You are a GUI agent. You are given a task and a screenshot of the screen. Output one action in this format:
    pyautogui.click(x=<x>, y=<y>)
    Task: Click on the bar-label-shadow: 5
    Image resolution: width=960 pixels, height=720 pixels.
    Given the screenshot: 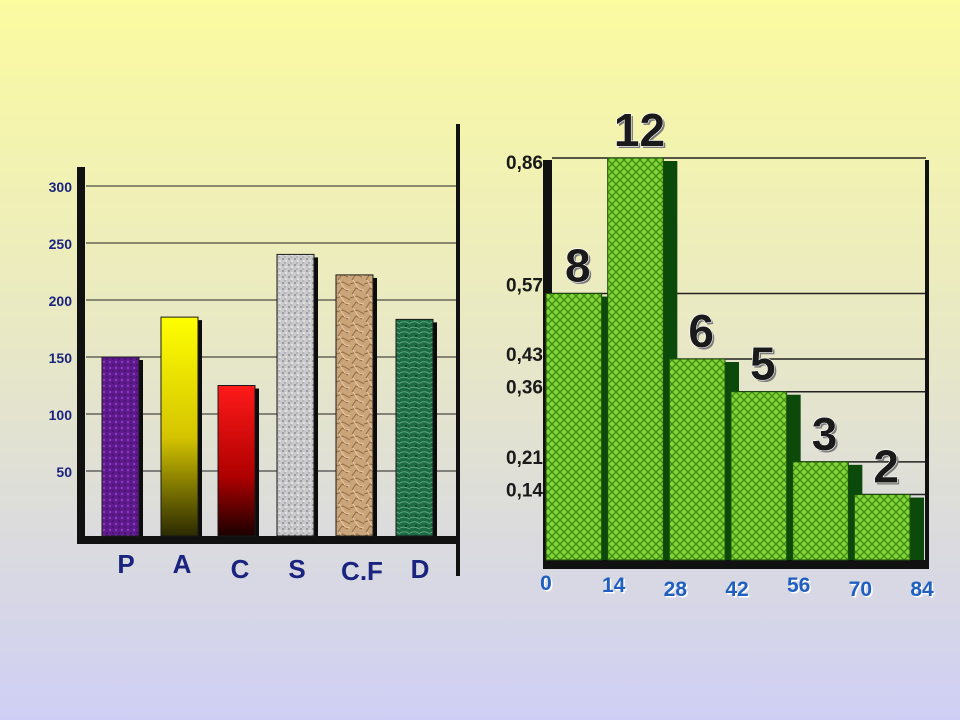 What is the action you would take?
    pyautogui.click(x=765, y=366)
    